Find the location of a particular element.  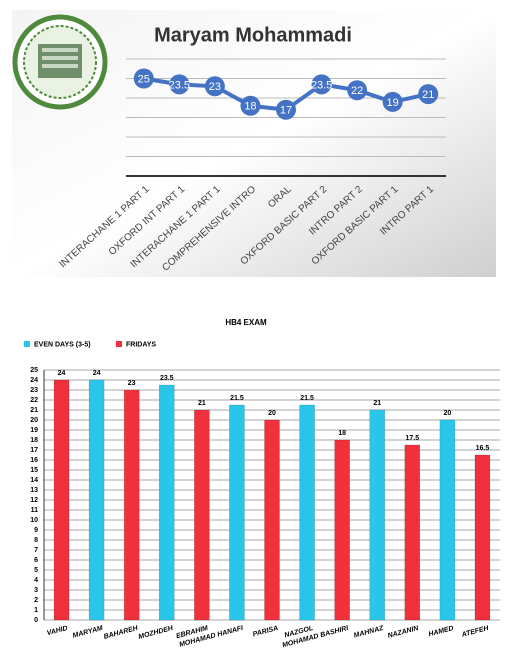

y-tick-label: 16 is located at coordinates (34, 460).